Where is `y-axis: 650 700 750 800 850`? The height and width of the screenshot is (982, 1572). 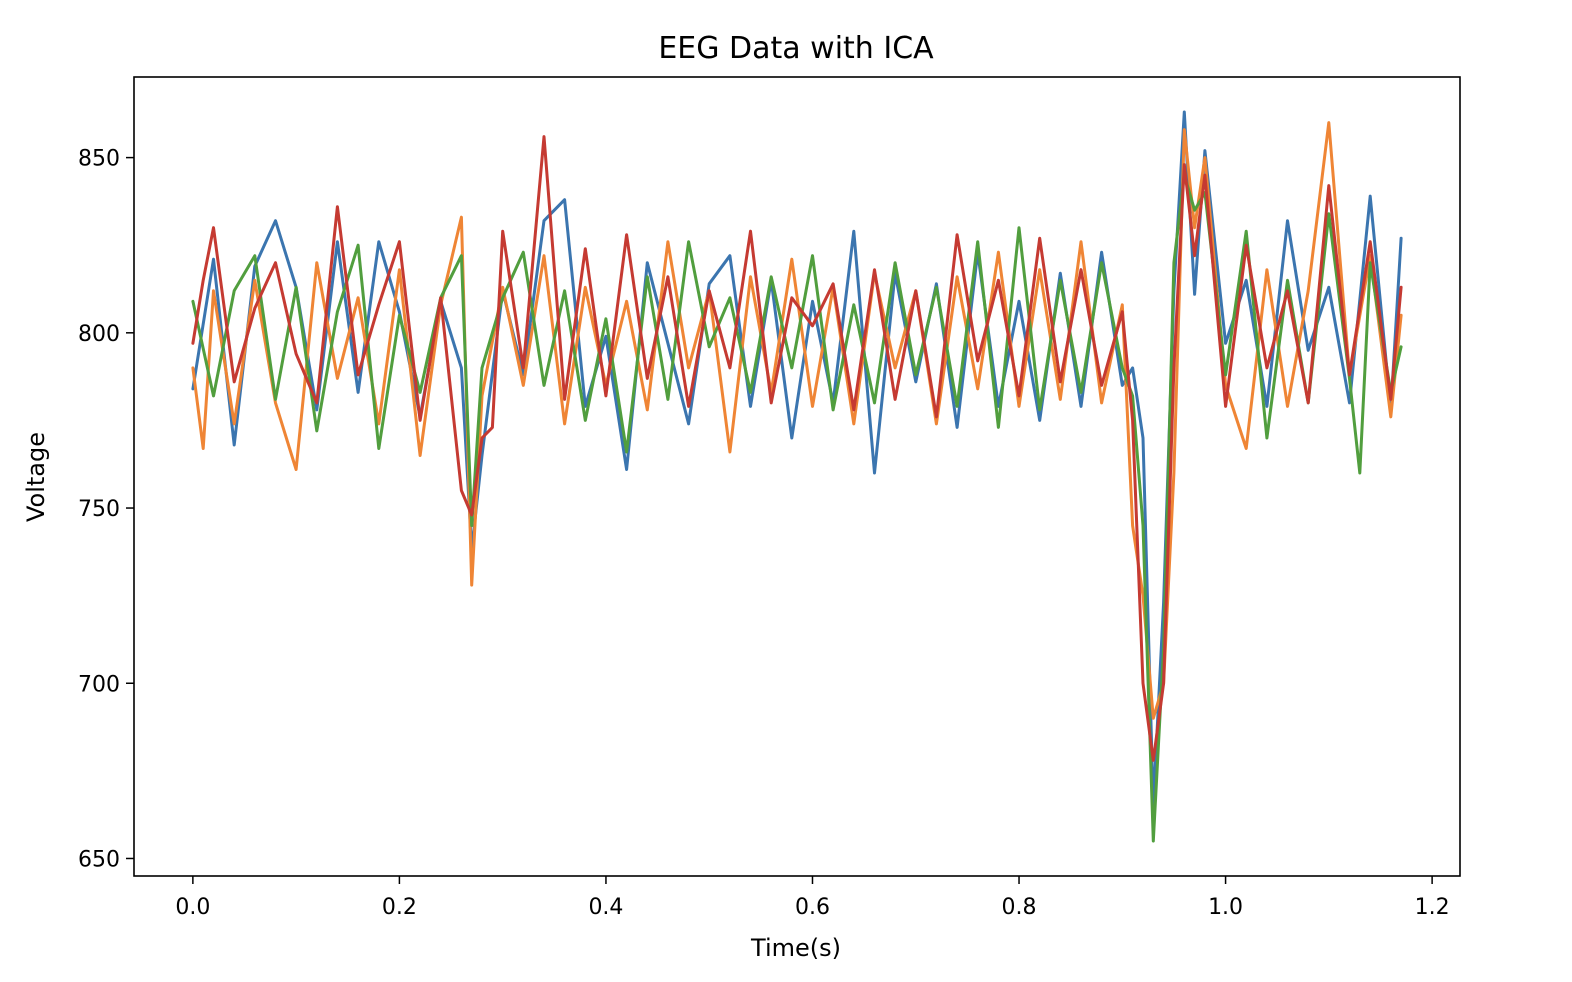
y-axis: 650 700 750 800 850 is located at coordinates (106, 509).